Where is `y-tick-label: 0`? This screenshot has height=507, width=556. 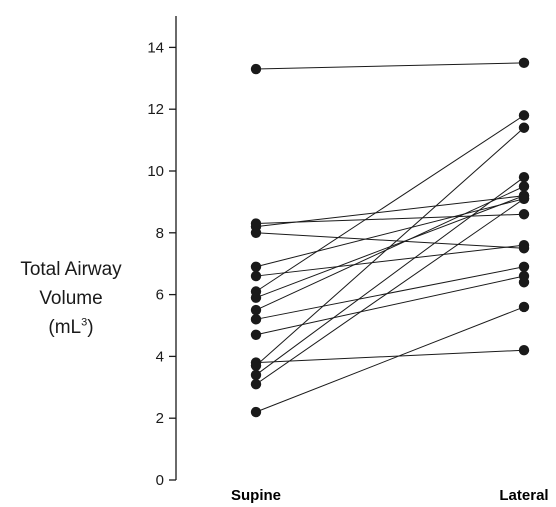
y-tick-label: 0 is located at coordinates (160, 480).